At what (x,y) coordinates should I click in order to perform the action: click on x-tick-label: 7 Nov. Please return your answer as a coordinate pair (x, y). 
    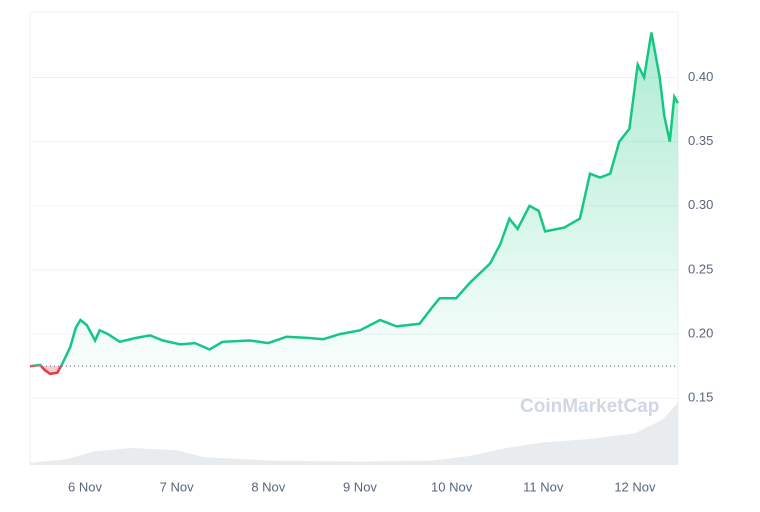
    Looking at the image, I should click on (177, 486).